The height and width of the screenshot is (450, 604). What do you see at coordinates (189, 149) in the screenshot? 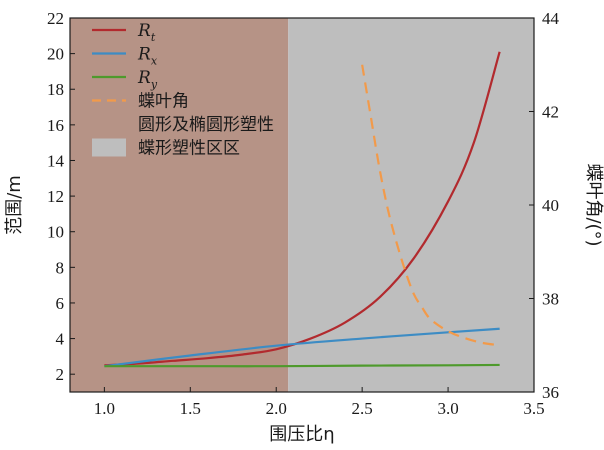
I see `legend-region-label-1: 蝶形塑性区区` at bounding box center [189, 149].